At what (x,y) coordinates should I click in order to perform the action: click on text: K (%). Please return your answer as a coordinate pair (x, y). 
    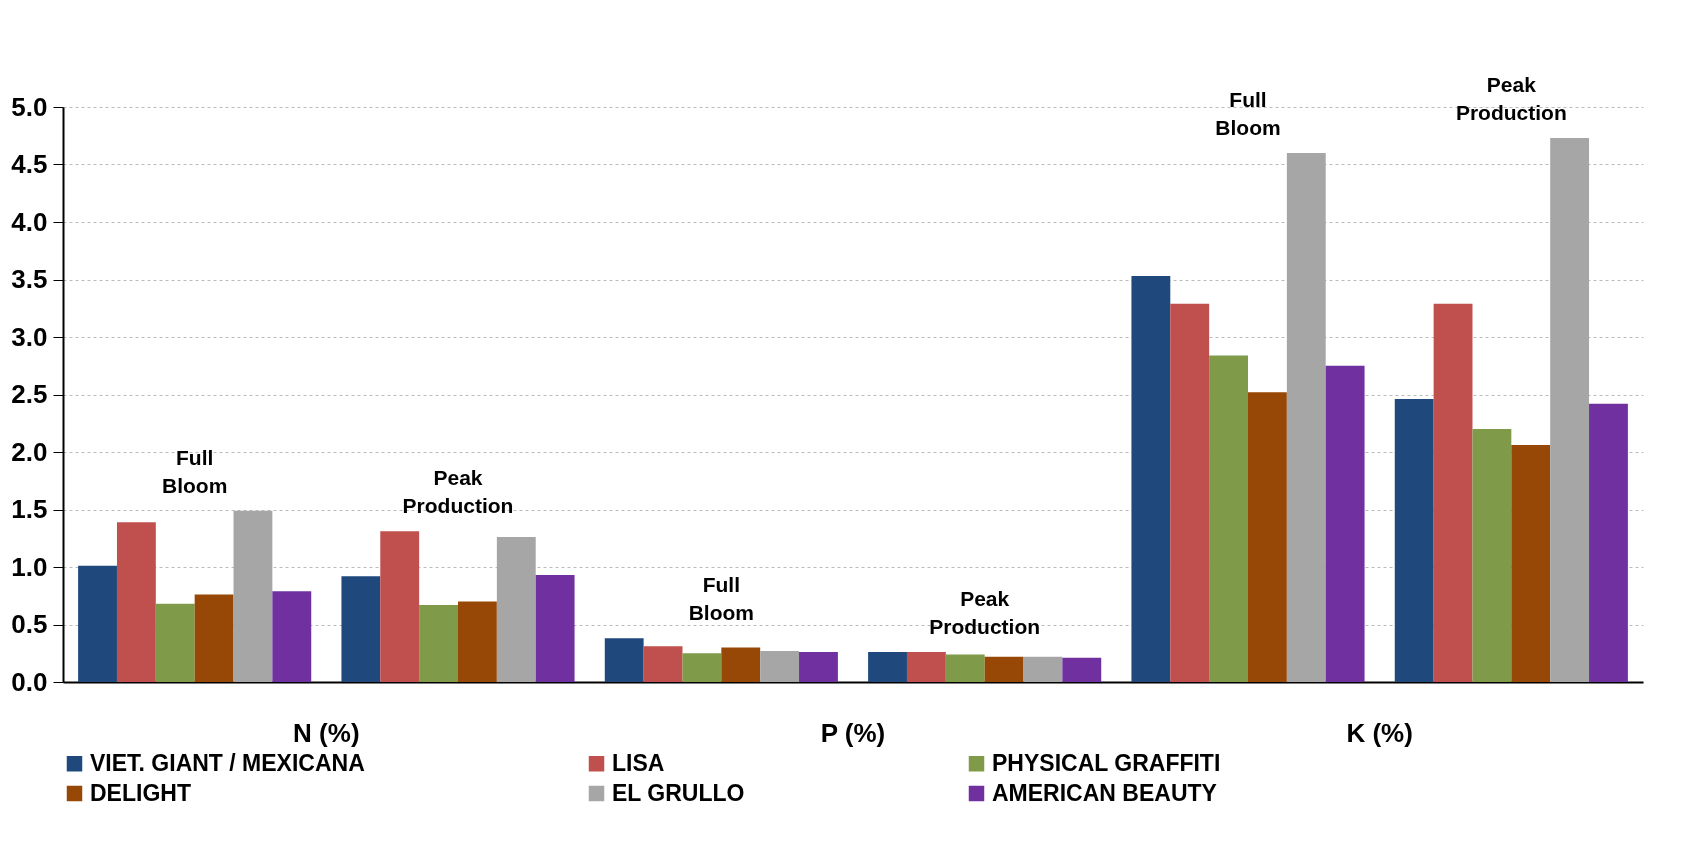
    Looking at the image, I should click on (1379, 733).